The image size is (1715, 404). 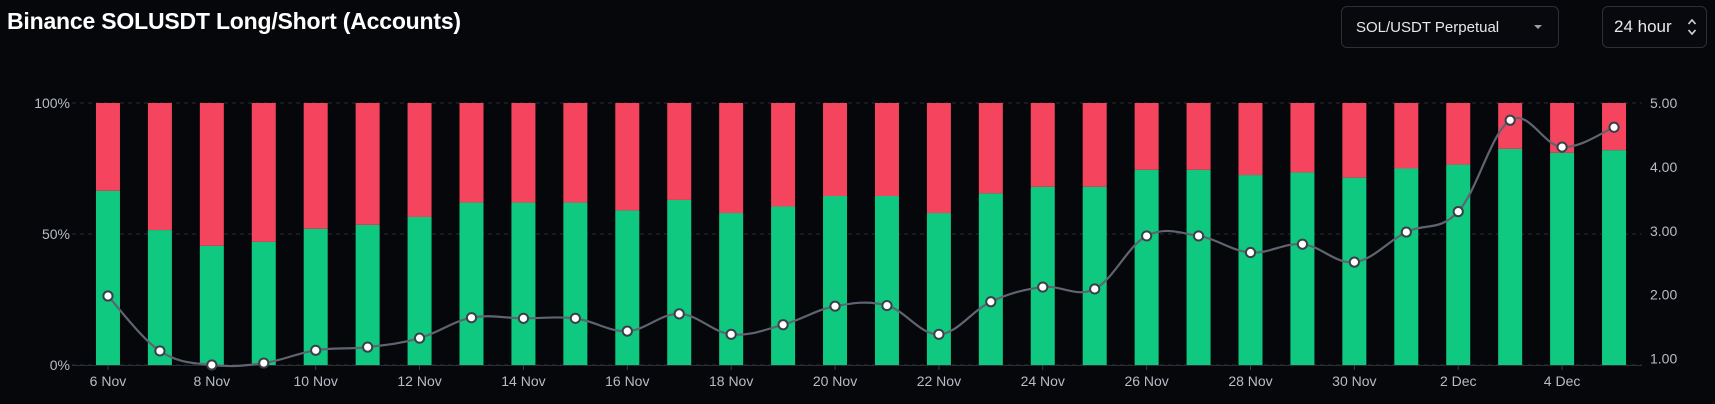 I want to click on ratio-point-13-nov, so click(x=471, y=318).